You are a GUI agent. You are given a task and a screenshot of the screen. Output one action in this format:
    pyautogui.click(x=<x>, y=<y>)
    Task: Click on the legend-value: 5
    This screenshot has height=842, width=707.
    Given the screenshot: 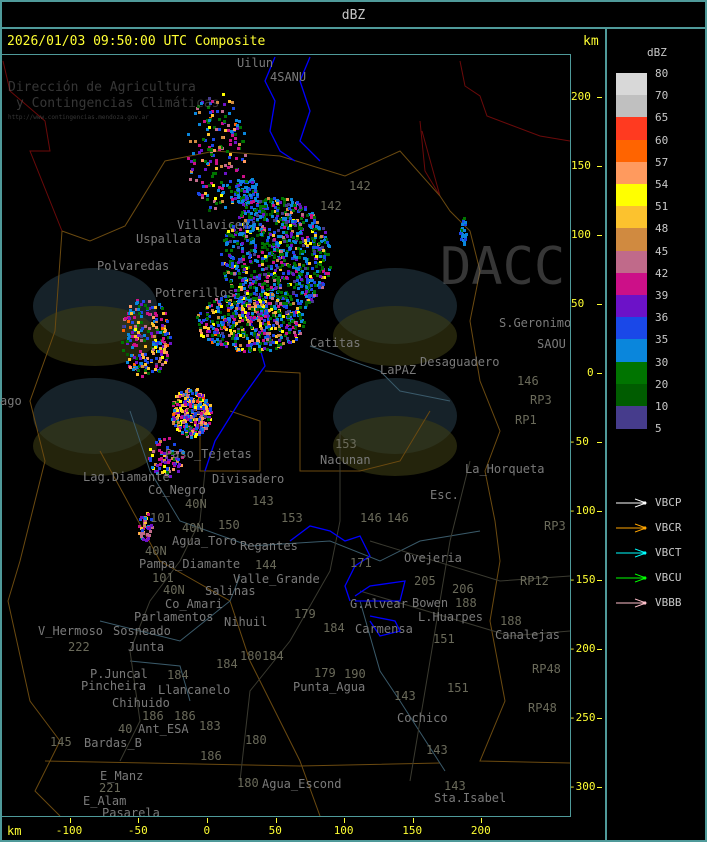 What is the action you would take?
    pyautogui.click(x=658, y=429)
    